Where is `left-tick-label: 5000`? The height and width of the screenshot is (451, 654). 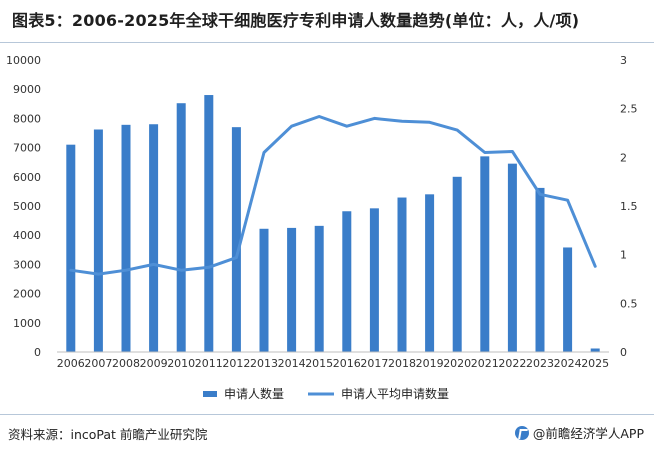 left-tick-label: 5000 is located at coordinates (27, 206).